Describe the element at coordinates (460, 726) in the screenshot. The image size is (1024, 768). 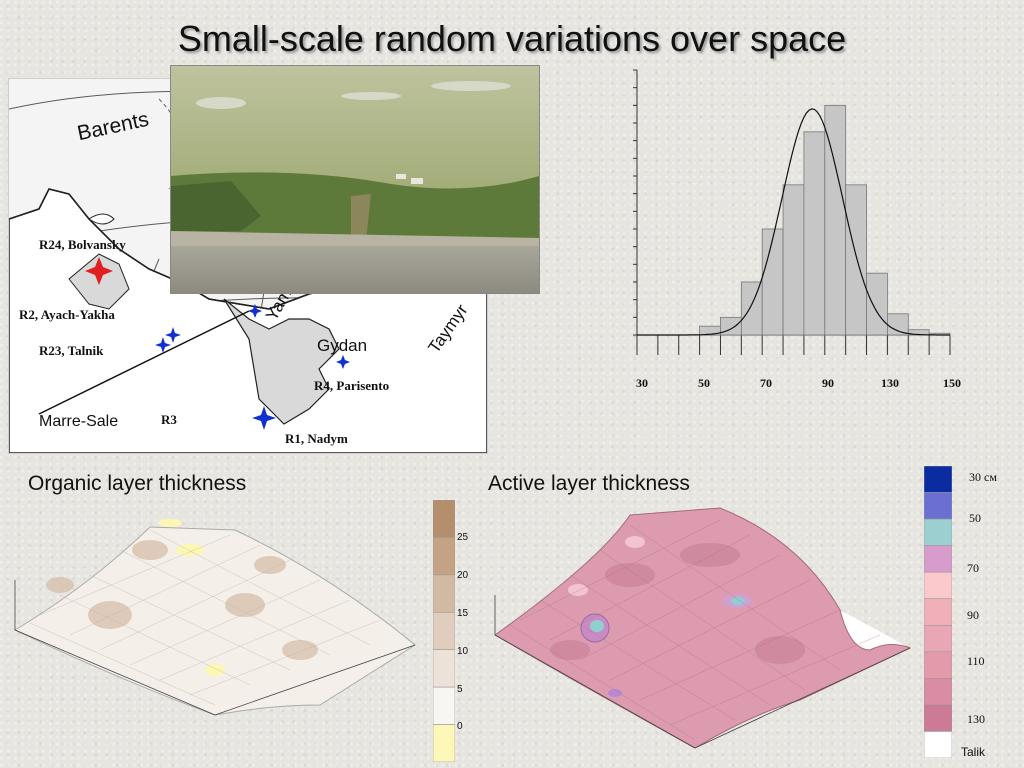
I see `organic-legend-label-0: 0` at that location.